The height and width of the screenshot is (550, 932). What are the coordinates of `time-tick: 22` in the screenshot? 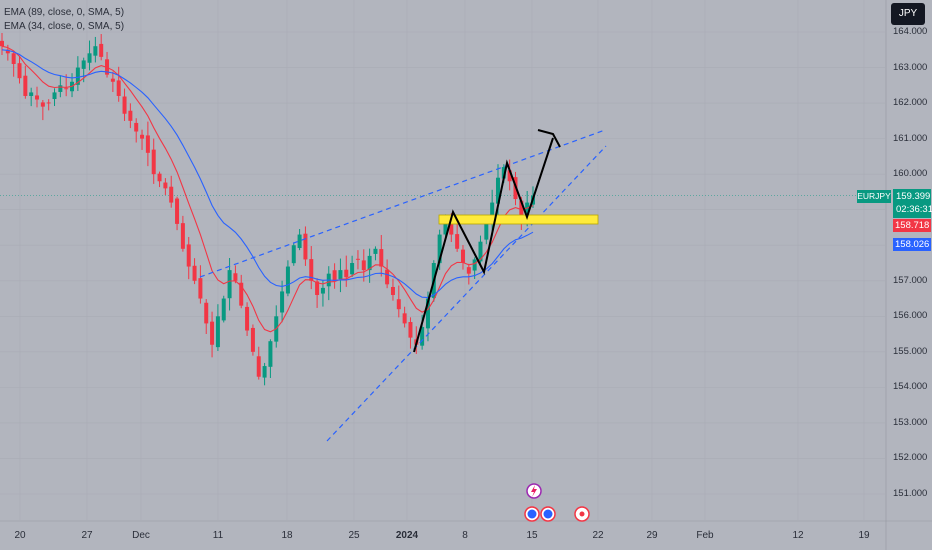 It's located at (598, 535).